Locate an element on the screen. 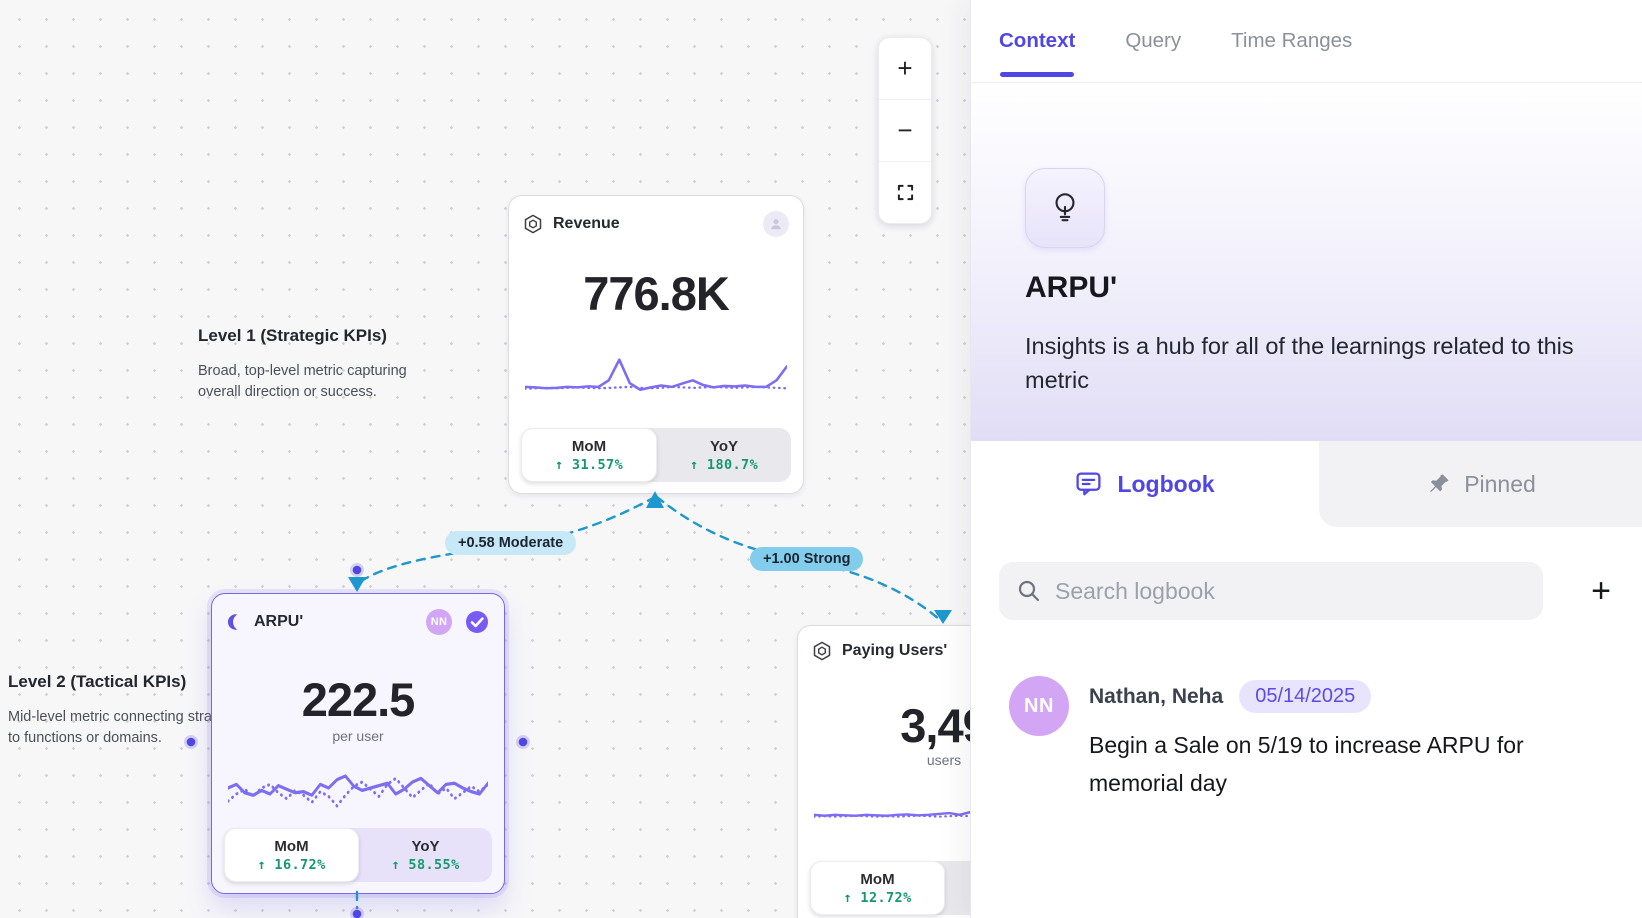  owner-avatar-icon is located at coordinates (776, 224).